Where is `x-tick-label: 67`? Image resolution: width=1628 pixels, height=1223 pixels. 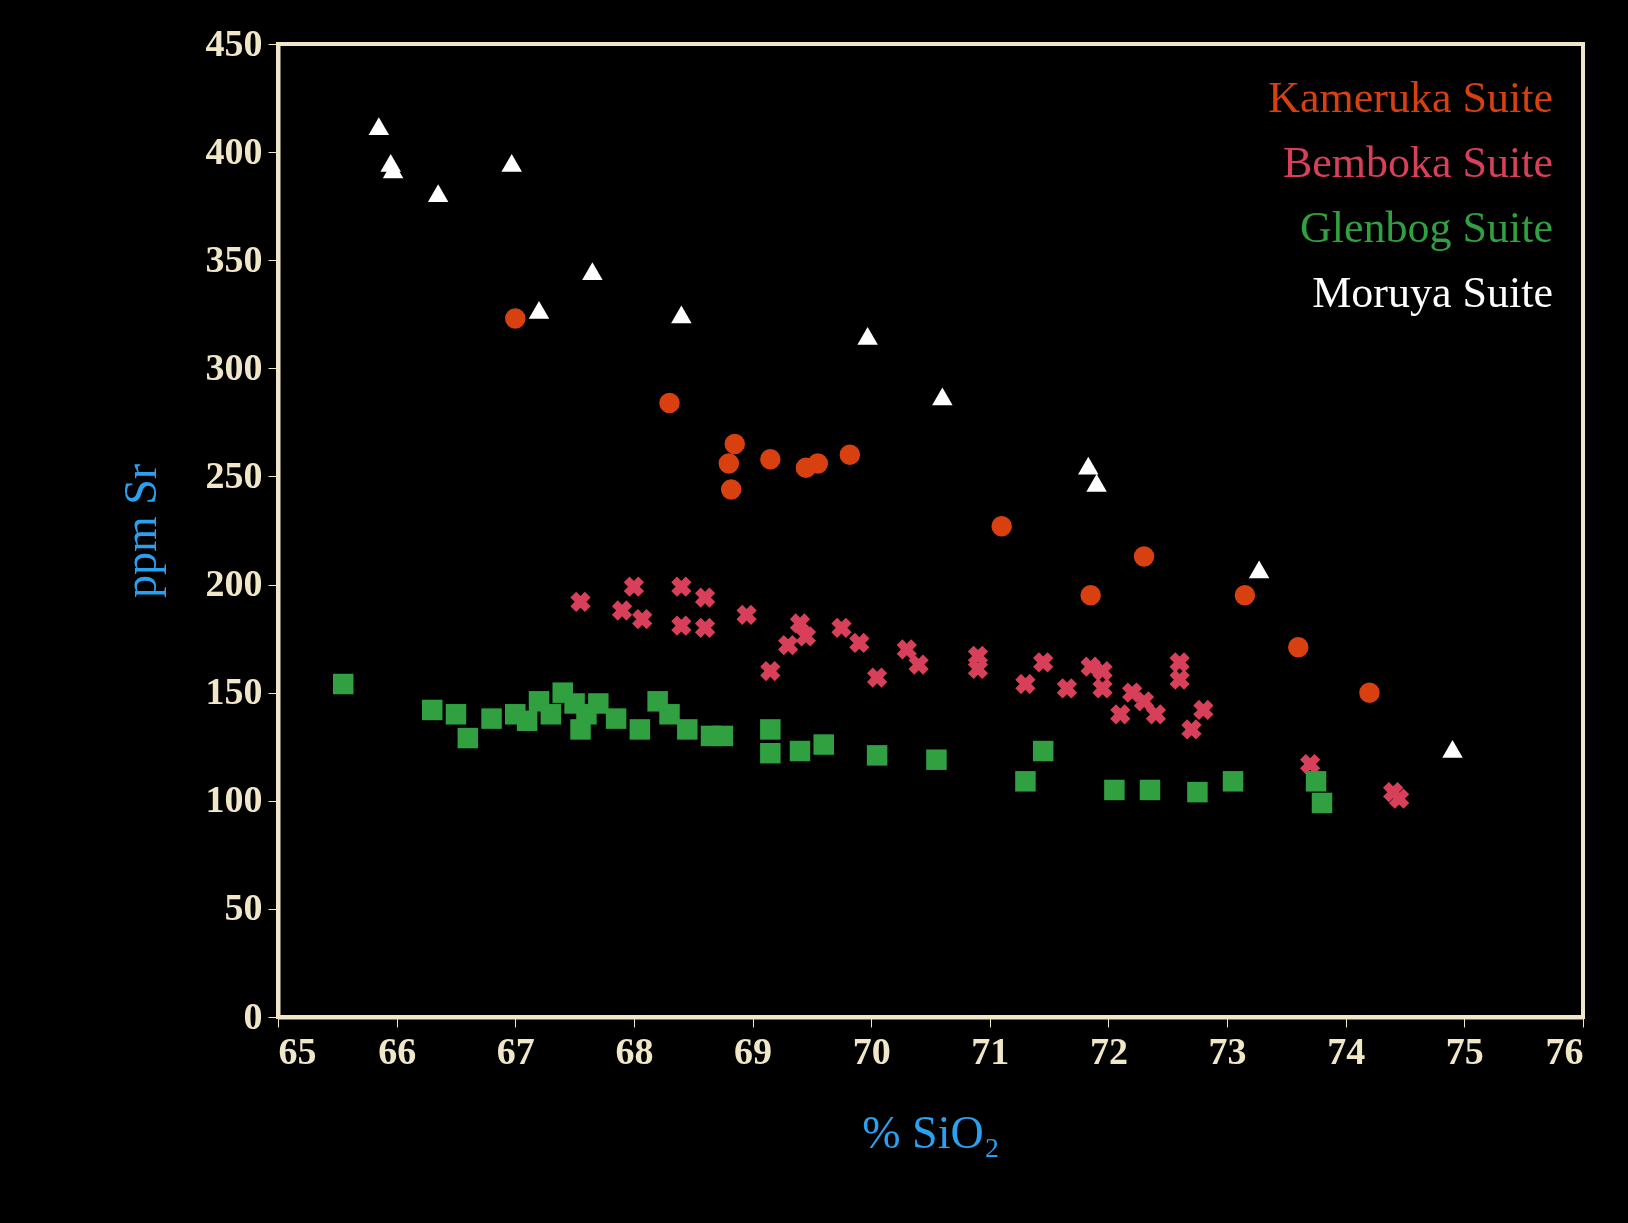
x-tick-label: 67 is located at coordinates (515, 1050).